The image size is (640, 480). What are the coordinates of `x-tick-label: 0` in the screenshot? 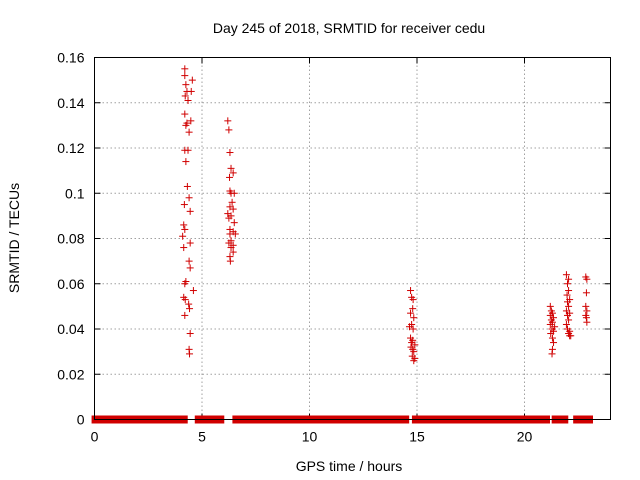 It's located at (95, 437).